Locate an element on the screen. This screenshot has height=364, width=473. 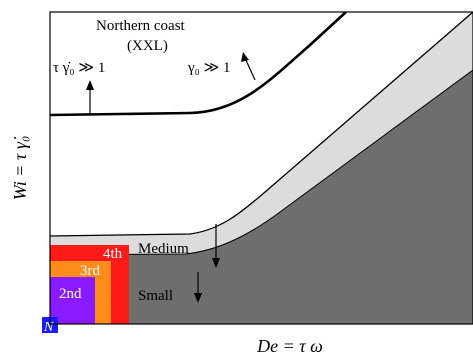
label-northern-coast: Northern coast is located at coordinates (141, 26).